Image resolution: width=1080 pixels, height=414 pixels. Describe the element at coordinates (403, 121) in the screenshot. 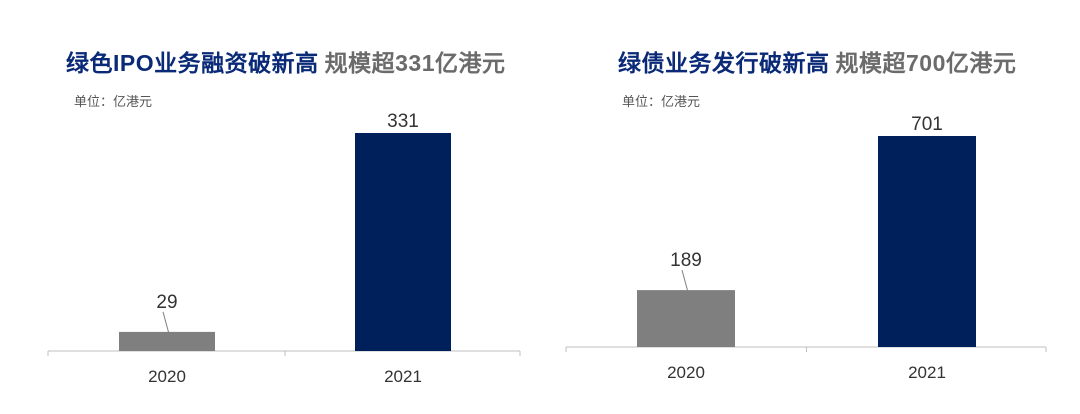

I see `data-label: 331` at that location.